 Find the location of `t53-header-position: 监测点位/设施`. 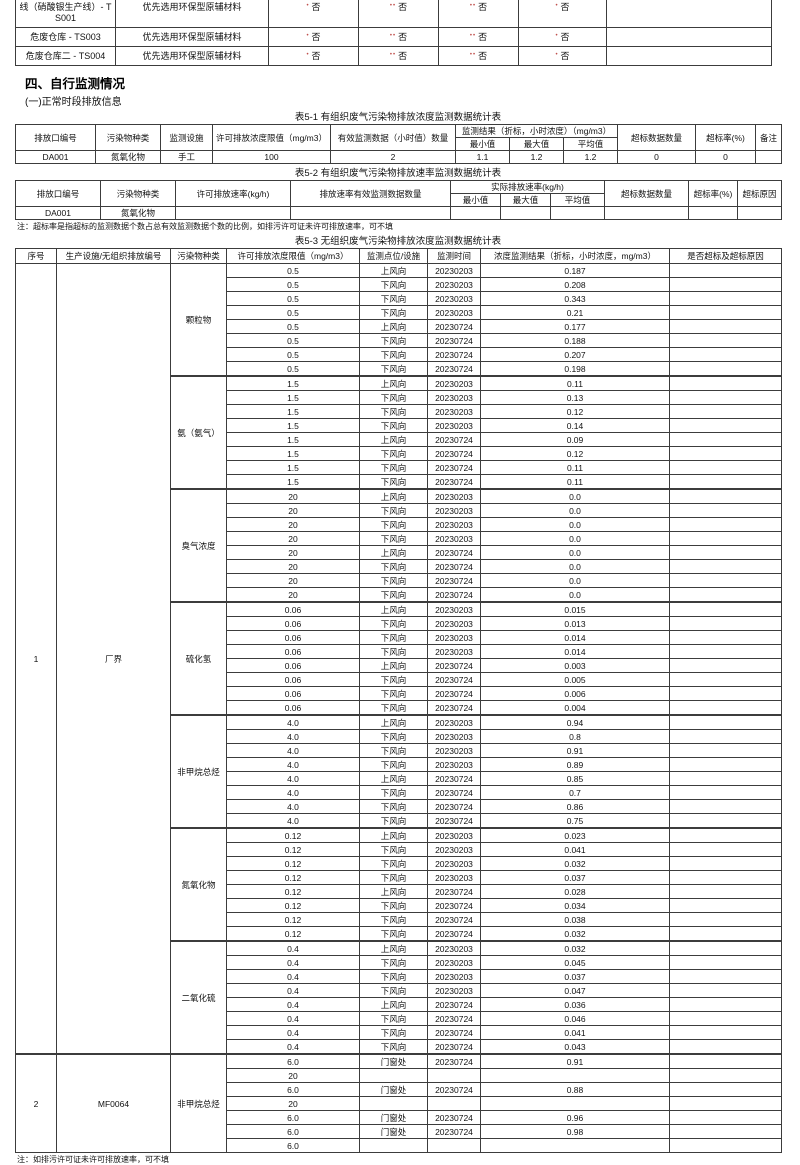

t53-header-position: 监测点位/设施 is located at coordinates (393, 256).